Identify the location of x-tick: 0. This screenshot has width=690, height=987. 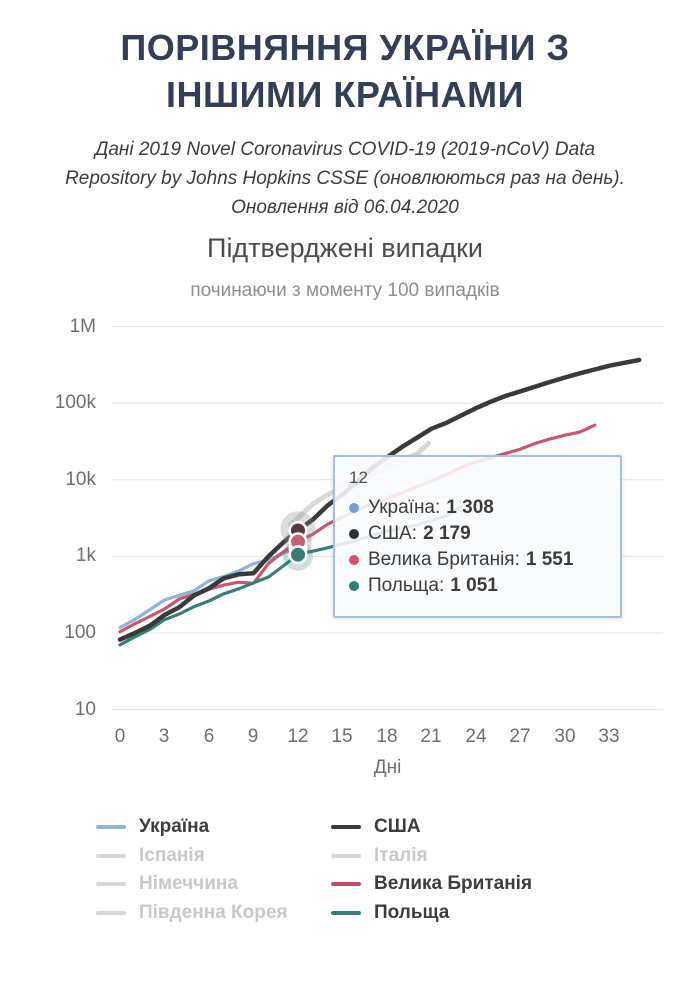
(120, 736).